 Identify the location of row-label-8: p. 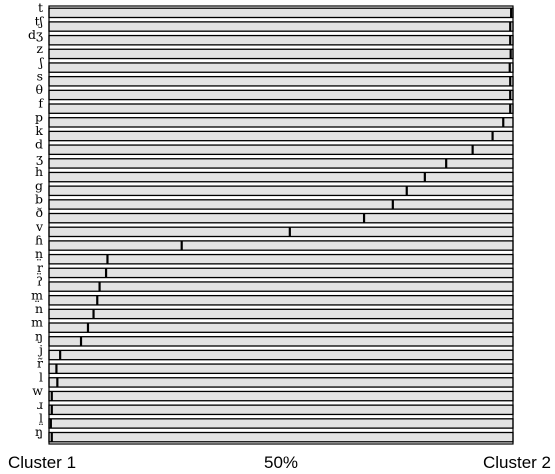
(39, 116).